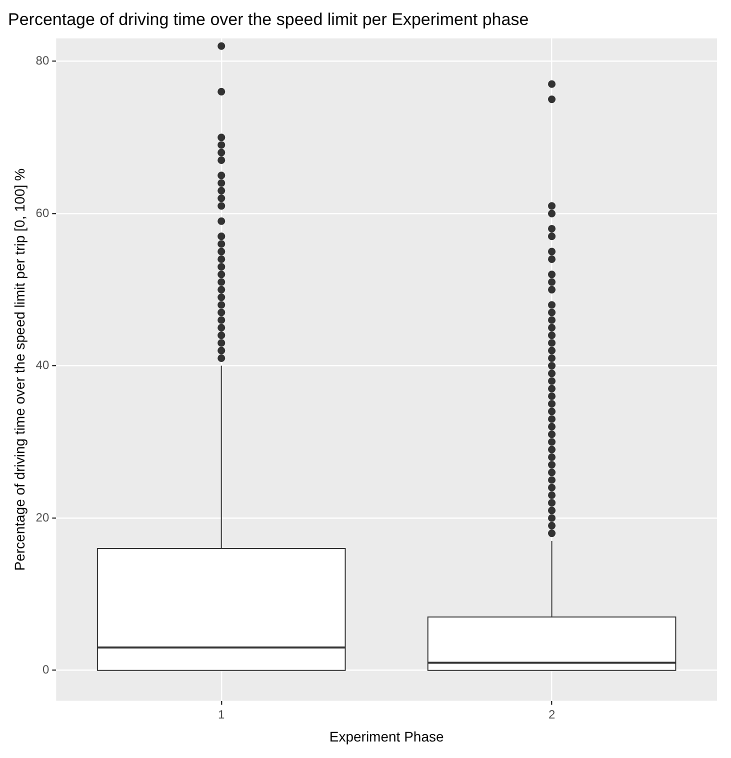 This screenshot has width=731, height=758. I want to click on x-tick-label: 2, so click(552, 714).